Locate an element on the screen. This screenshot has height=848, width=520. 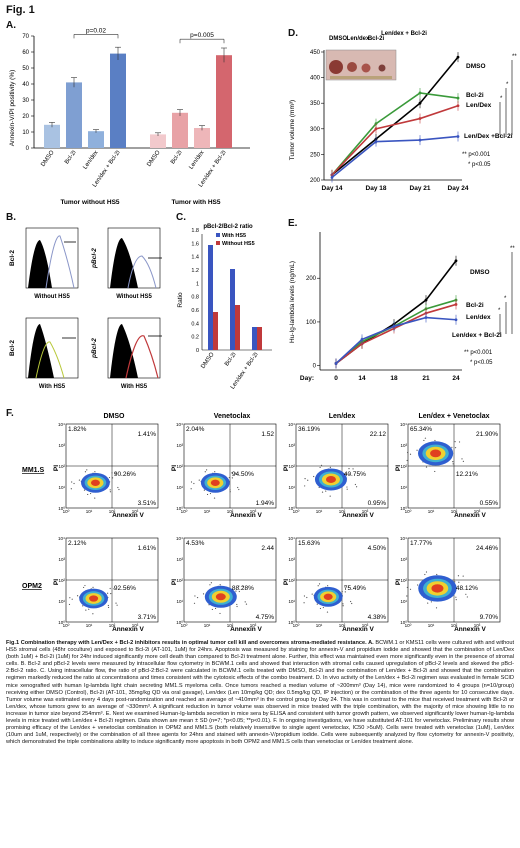
c-ytick: 1.4 is located at coordinates (195, 258).